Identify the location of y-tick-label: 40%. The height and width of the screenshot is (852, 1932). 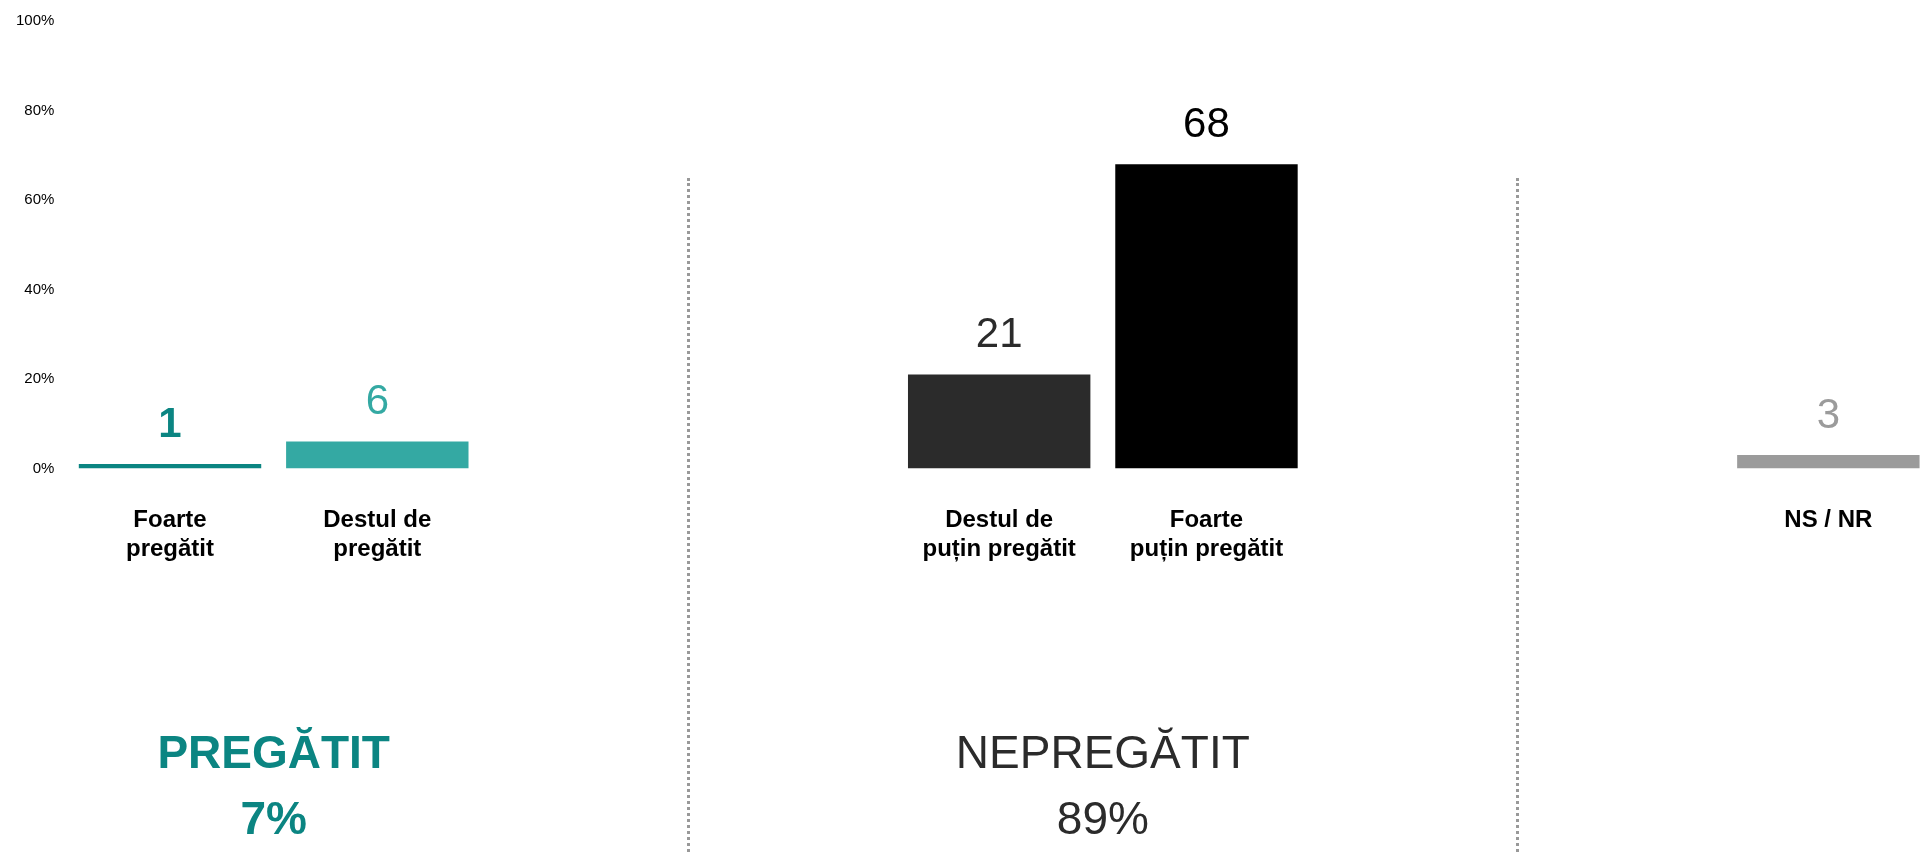
(39, 288).